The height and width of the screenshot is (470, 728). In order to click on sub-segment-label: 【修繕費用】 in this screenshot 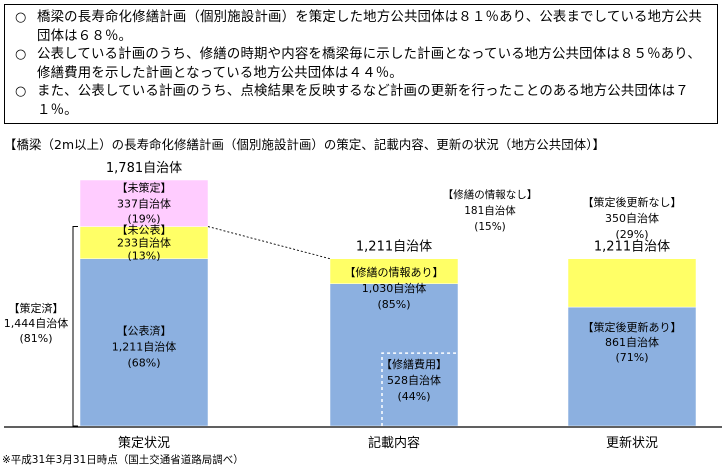, I will do `click(414, 364)`.